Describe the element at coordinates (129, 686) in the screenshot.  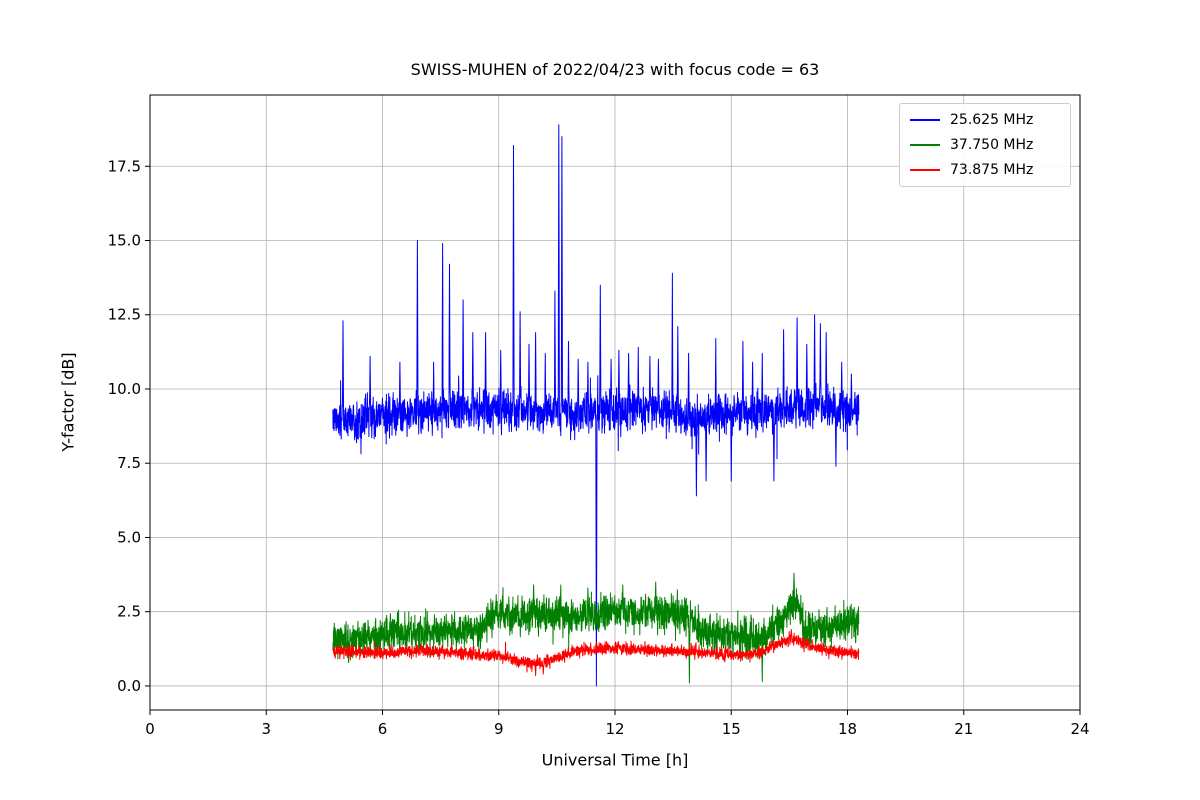
I see `y-tick-label: 0.0` at that location.